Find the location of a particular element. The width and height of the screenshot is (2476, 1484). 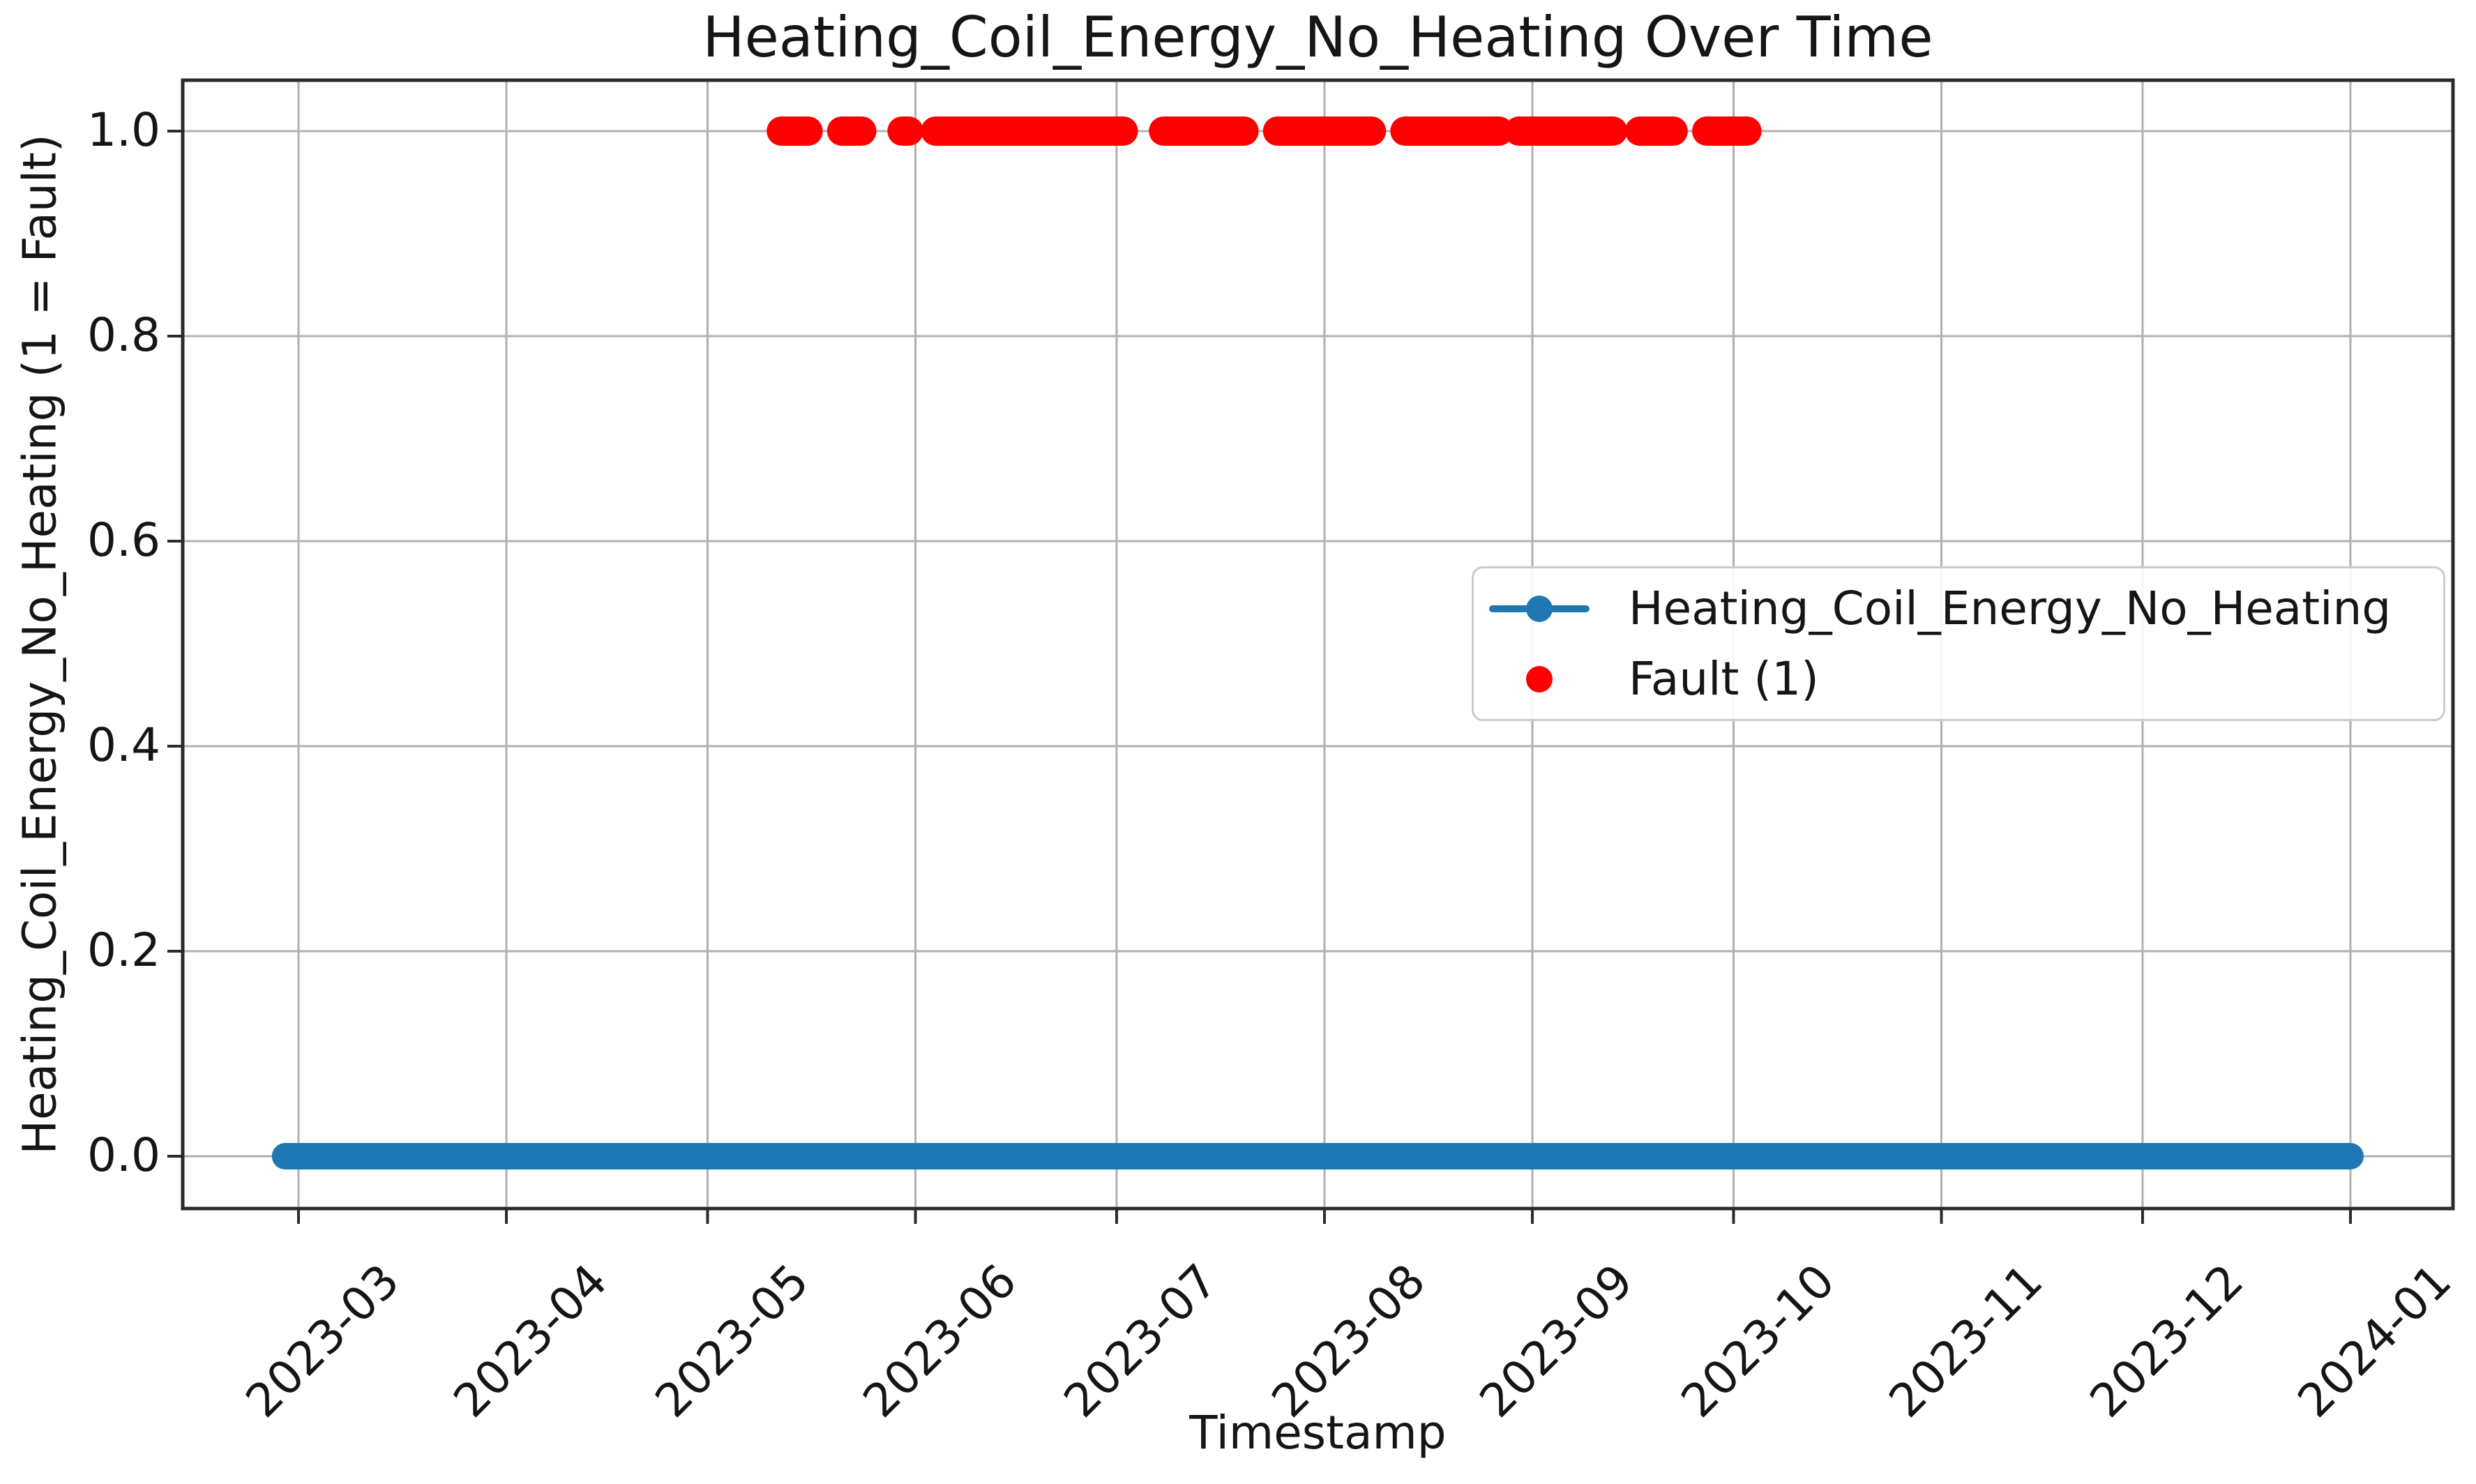

legend: Heating_Coil_Energy_No_Heating Fault (1) is located at coordinates (1959, 643).